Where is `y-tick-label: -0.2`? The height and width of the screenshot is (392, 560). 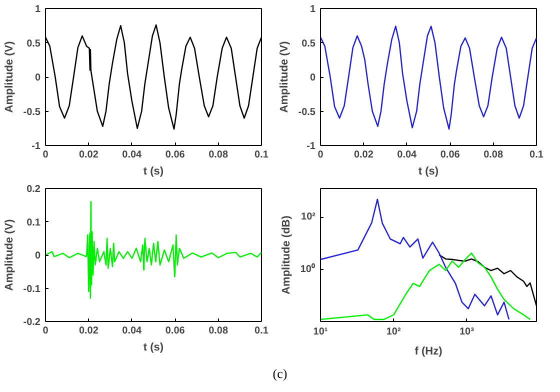
y-tick-label: -0.2 is located at coordinates (32, 322).